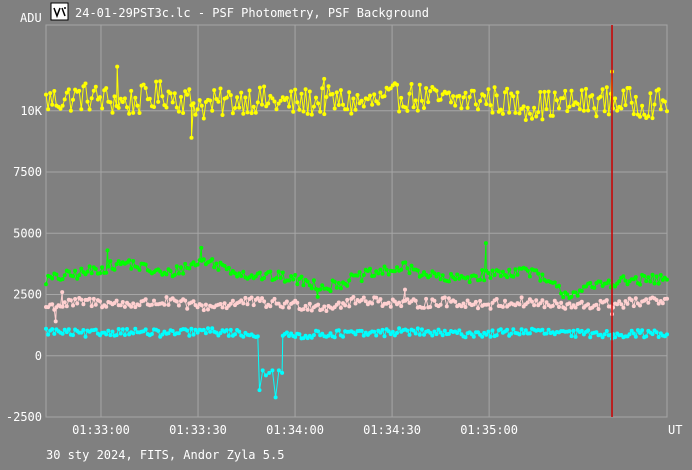  What do you see at coordinates (675, 430) in the screenshot?
I see `x-axis-label: UT` at bounding box center [675, 430].